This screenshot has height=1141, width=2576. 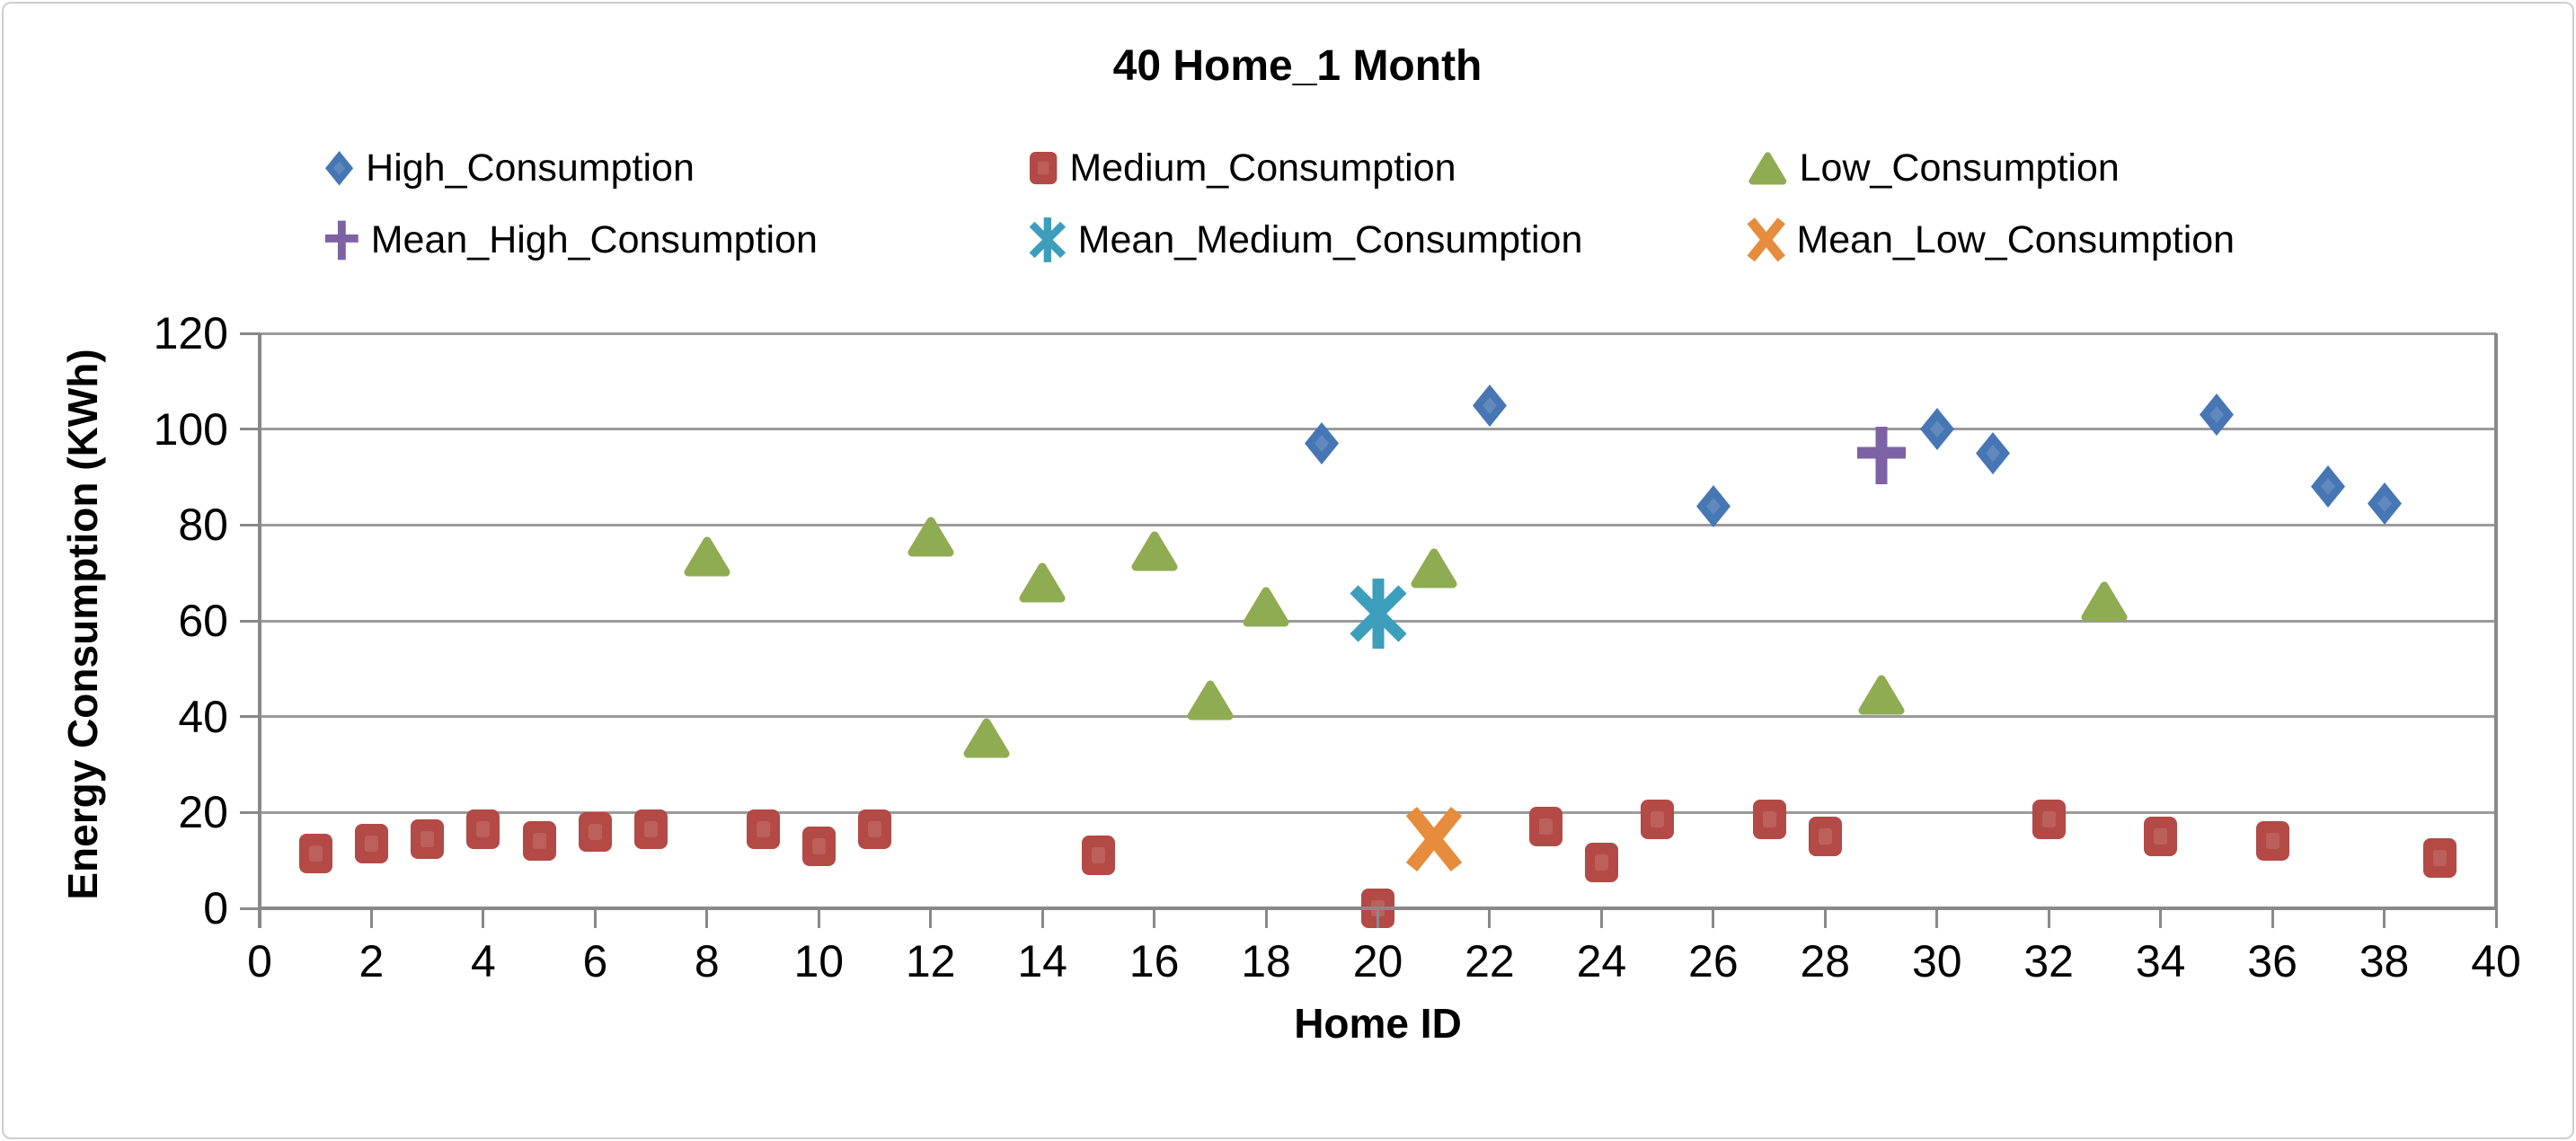 What do you see at coordinates (1378, 614) in the screenshot?
I see `asterisk-marker-mean_medium_consumption` at bounding box center [1378, 614].